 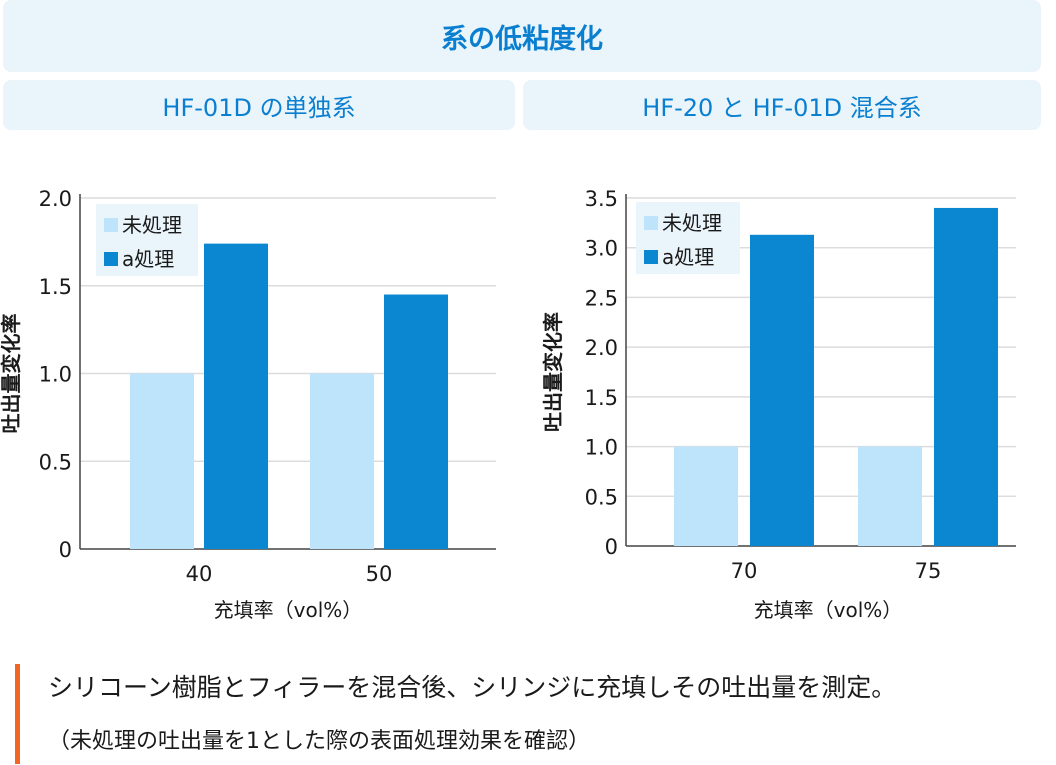 I want to click on page-title: 系の低粘度化, so click(x=522, y=36).